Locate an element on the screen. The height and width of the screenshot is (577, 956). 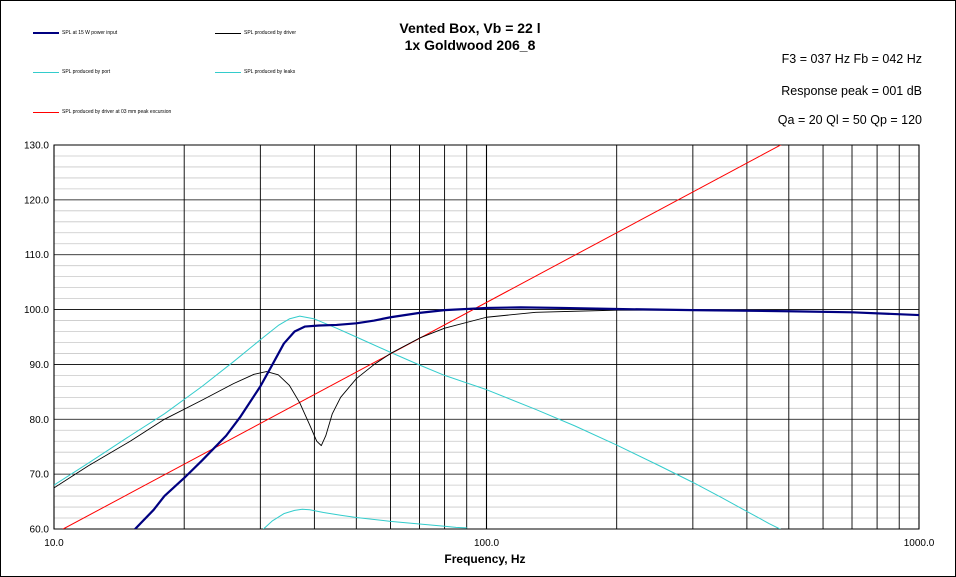
legend-item-total-spl: SPL at 15 W power input is located at coordinates (75, 33).